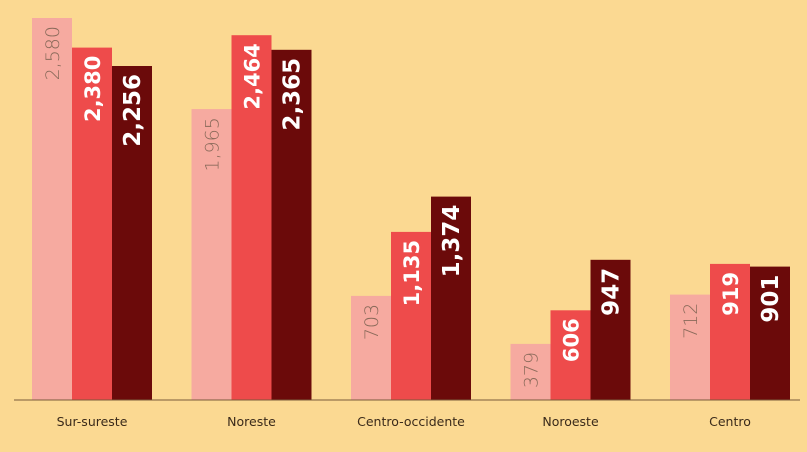 This screenshot has height=452, width=807. Describe the element at coordinates (572, 340) in the screenshot. I see `value-label: 606` at that location.